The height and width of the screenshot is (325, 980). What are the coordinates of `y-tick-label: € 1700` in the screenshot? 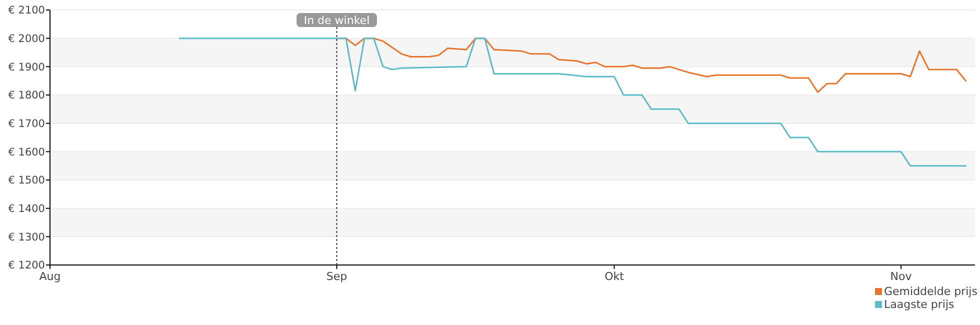 It's located at (26, 124).